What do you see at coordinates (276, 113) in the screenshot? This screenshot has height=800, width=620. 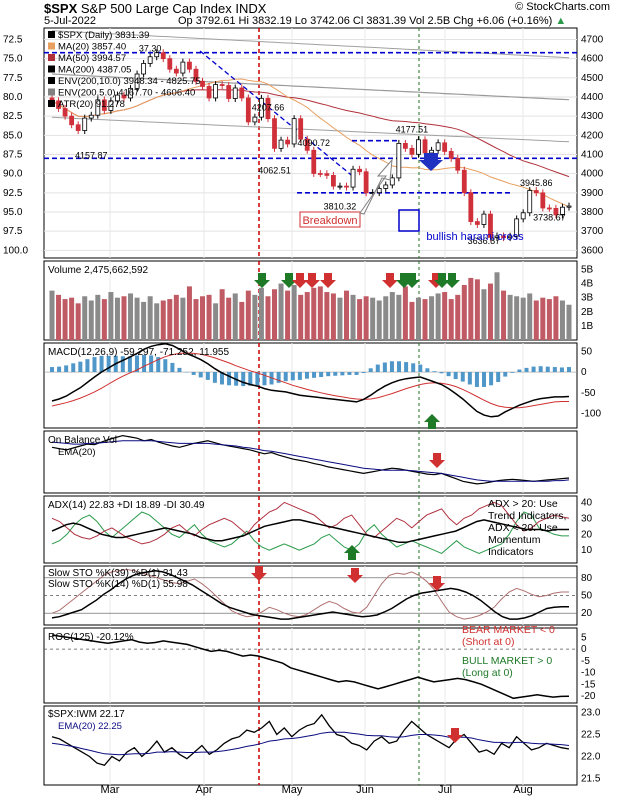 I see `downtrend-line` at bounding box center [276, 113].